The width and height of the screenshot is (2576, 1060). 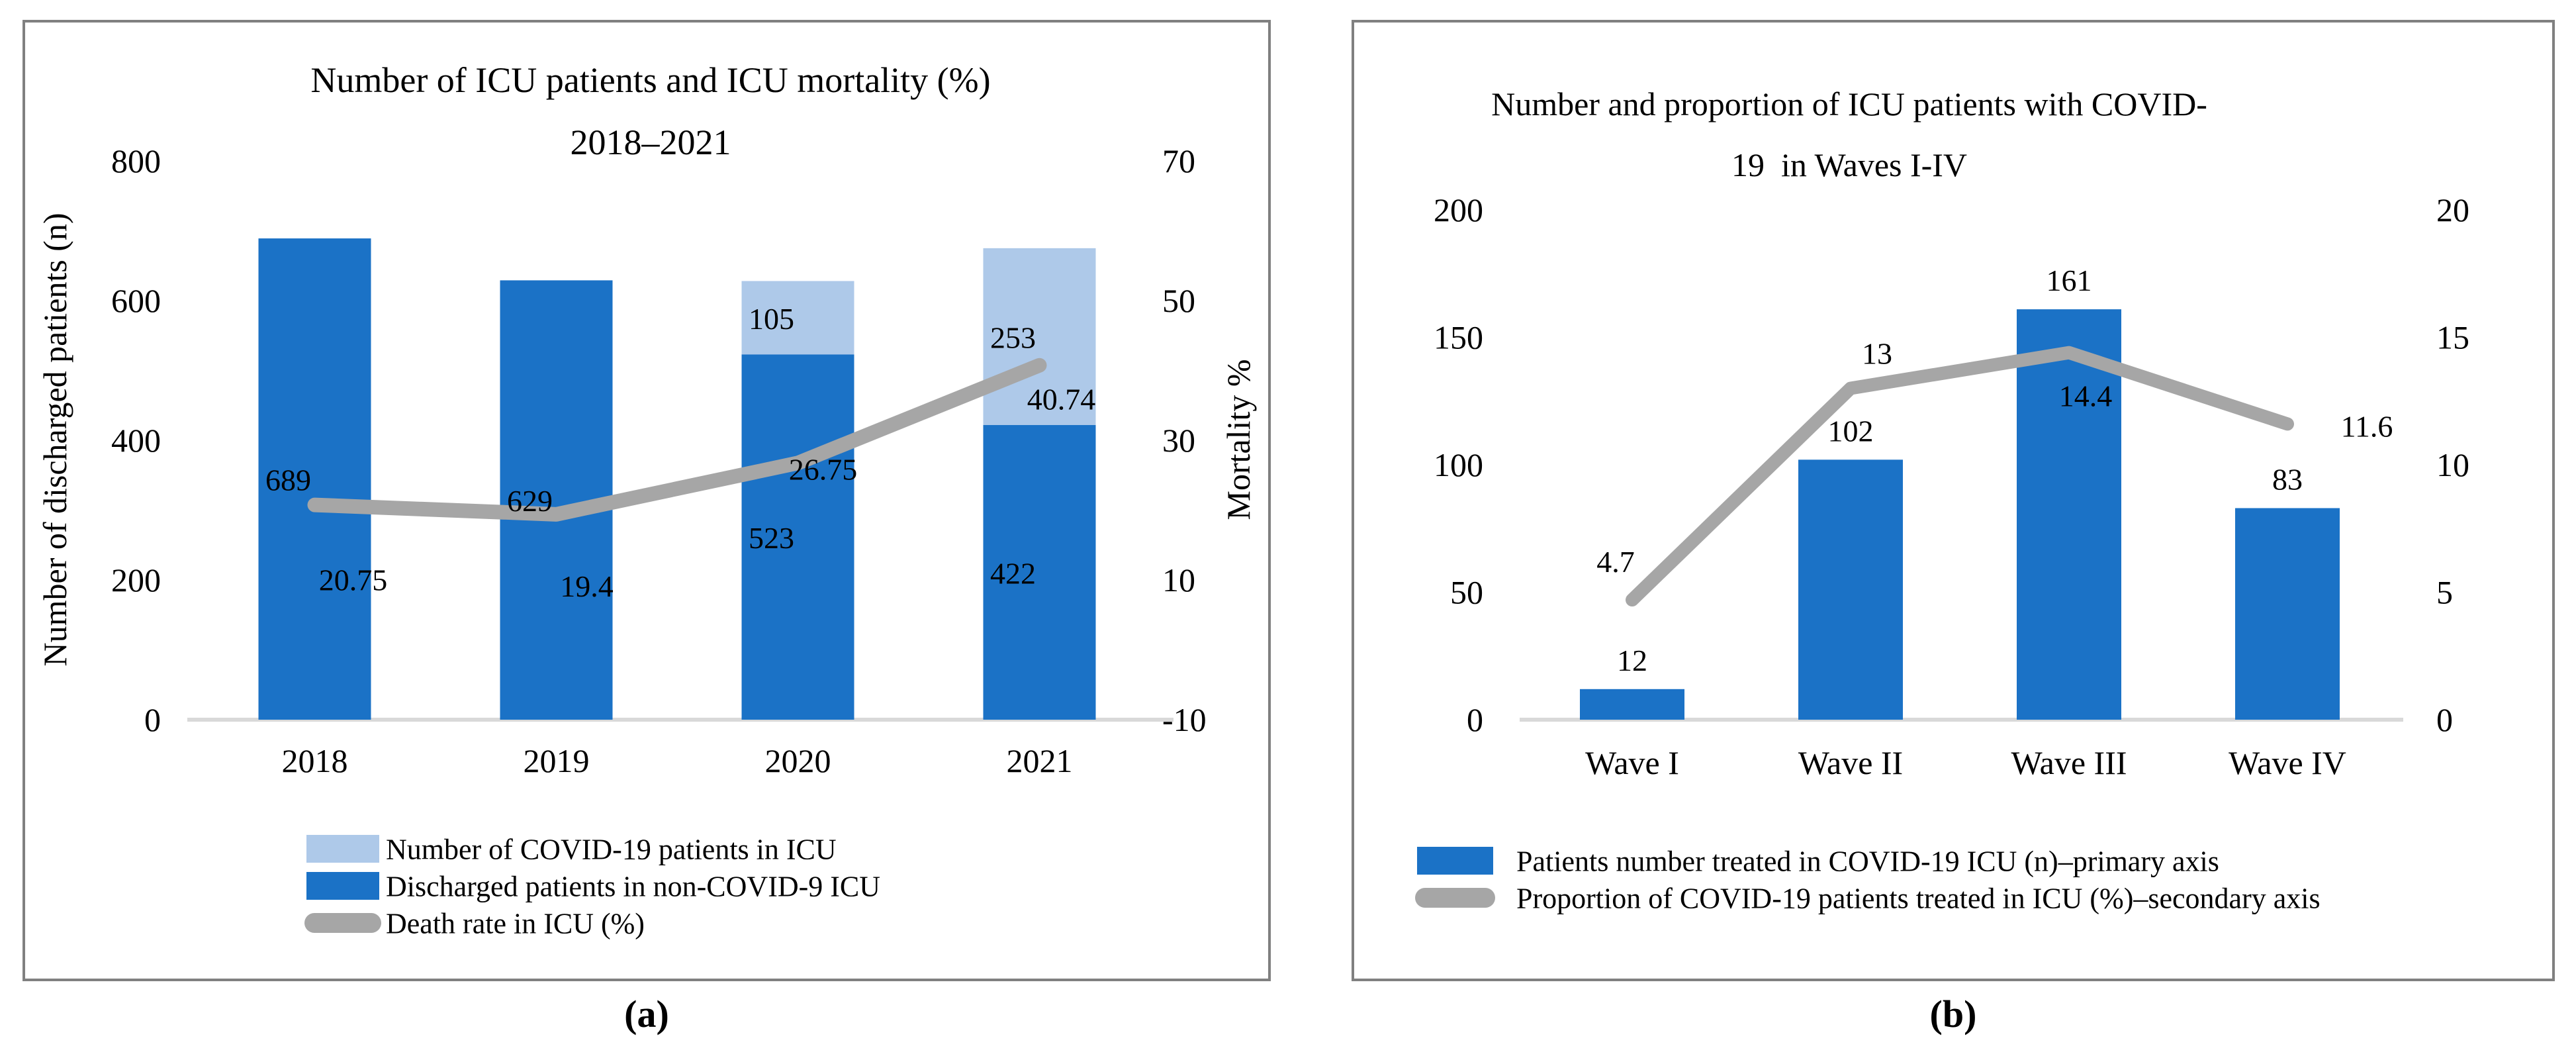 What do you see at coordinates (2069, 280) in the screenshot?
I see `bar-label-161: 161` at bounding box center [2069, 280].